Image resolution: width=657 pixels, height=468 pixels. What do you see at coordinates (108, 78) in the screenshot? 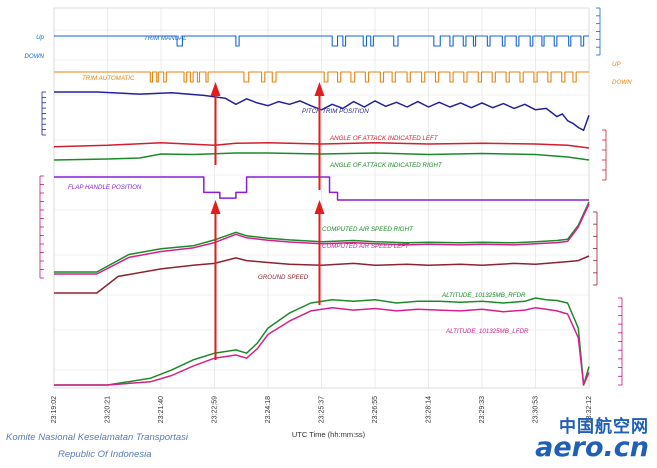
I see `series-label-trim-automatic: TRIM AUTOMATIC` at bounding box center [108, 78].